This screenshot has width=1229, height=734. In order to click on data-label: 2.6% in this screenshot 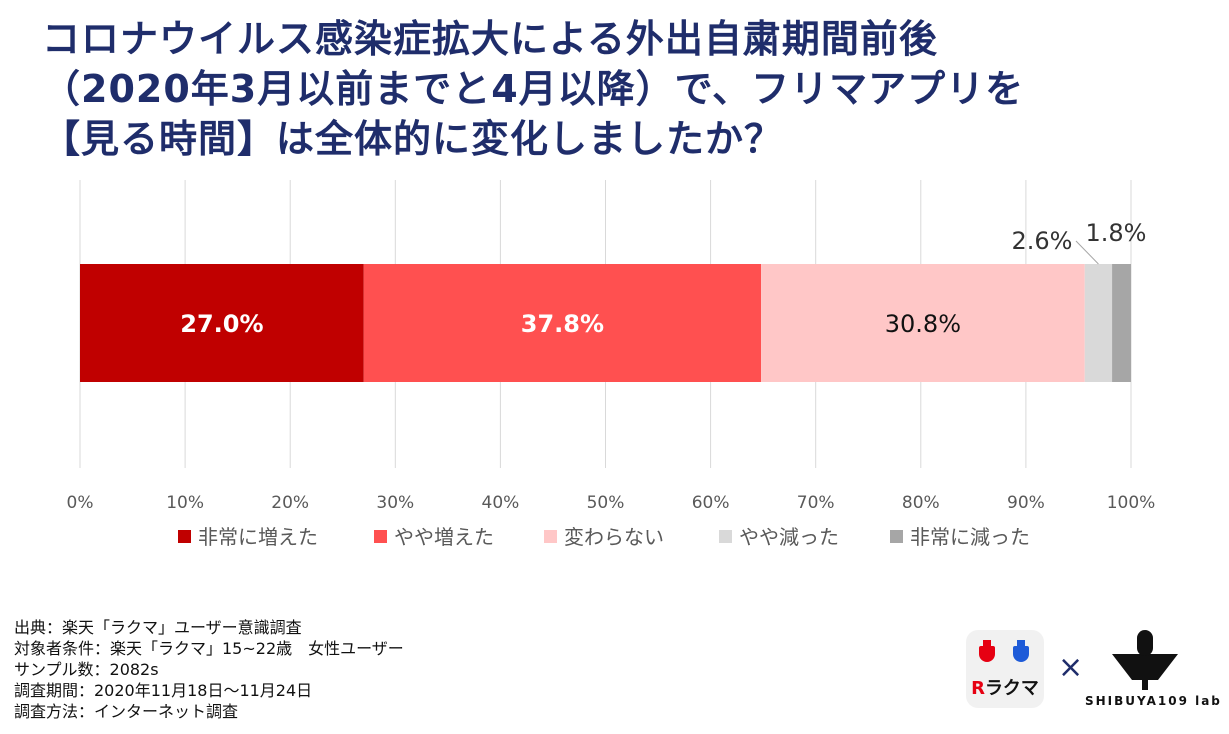, I will do `click(1042, 241)`.